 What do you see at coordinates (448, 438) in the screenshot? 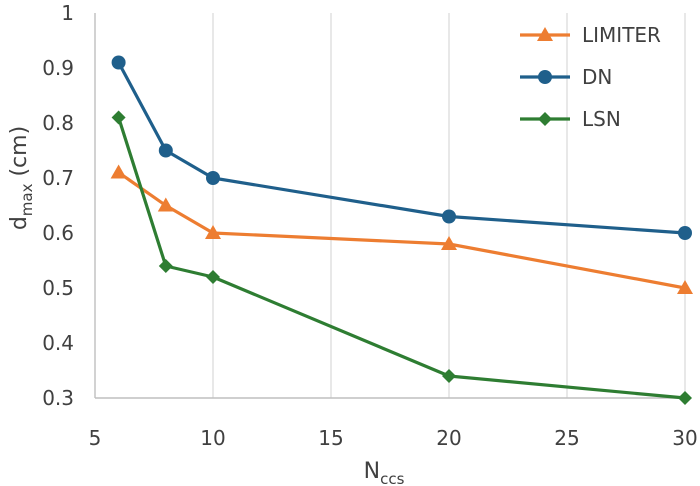
I see `x-tick-label: 20` at bounding box center [448, 438].